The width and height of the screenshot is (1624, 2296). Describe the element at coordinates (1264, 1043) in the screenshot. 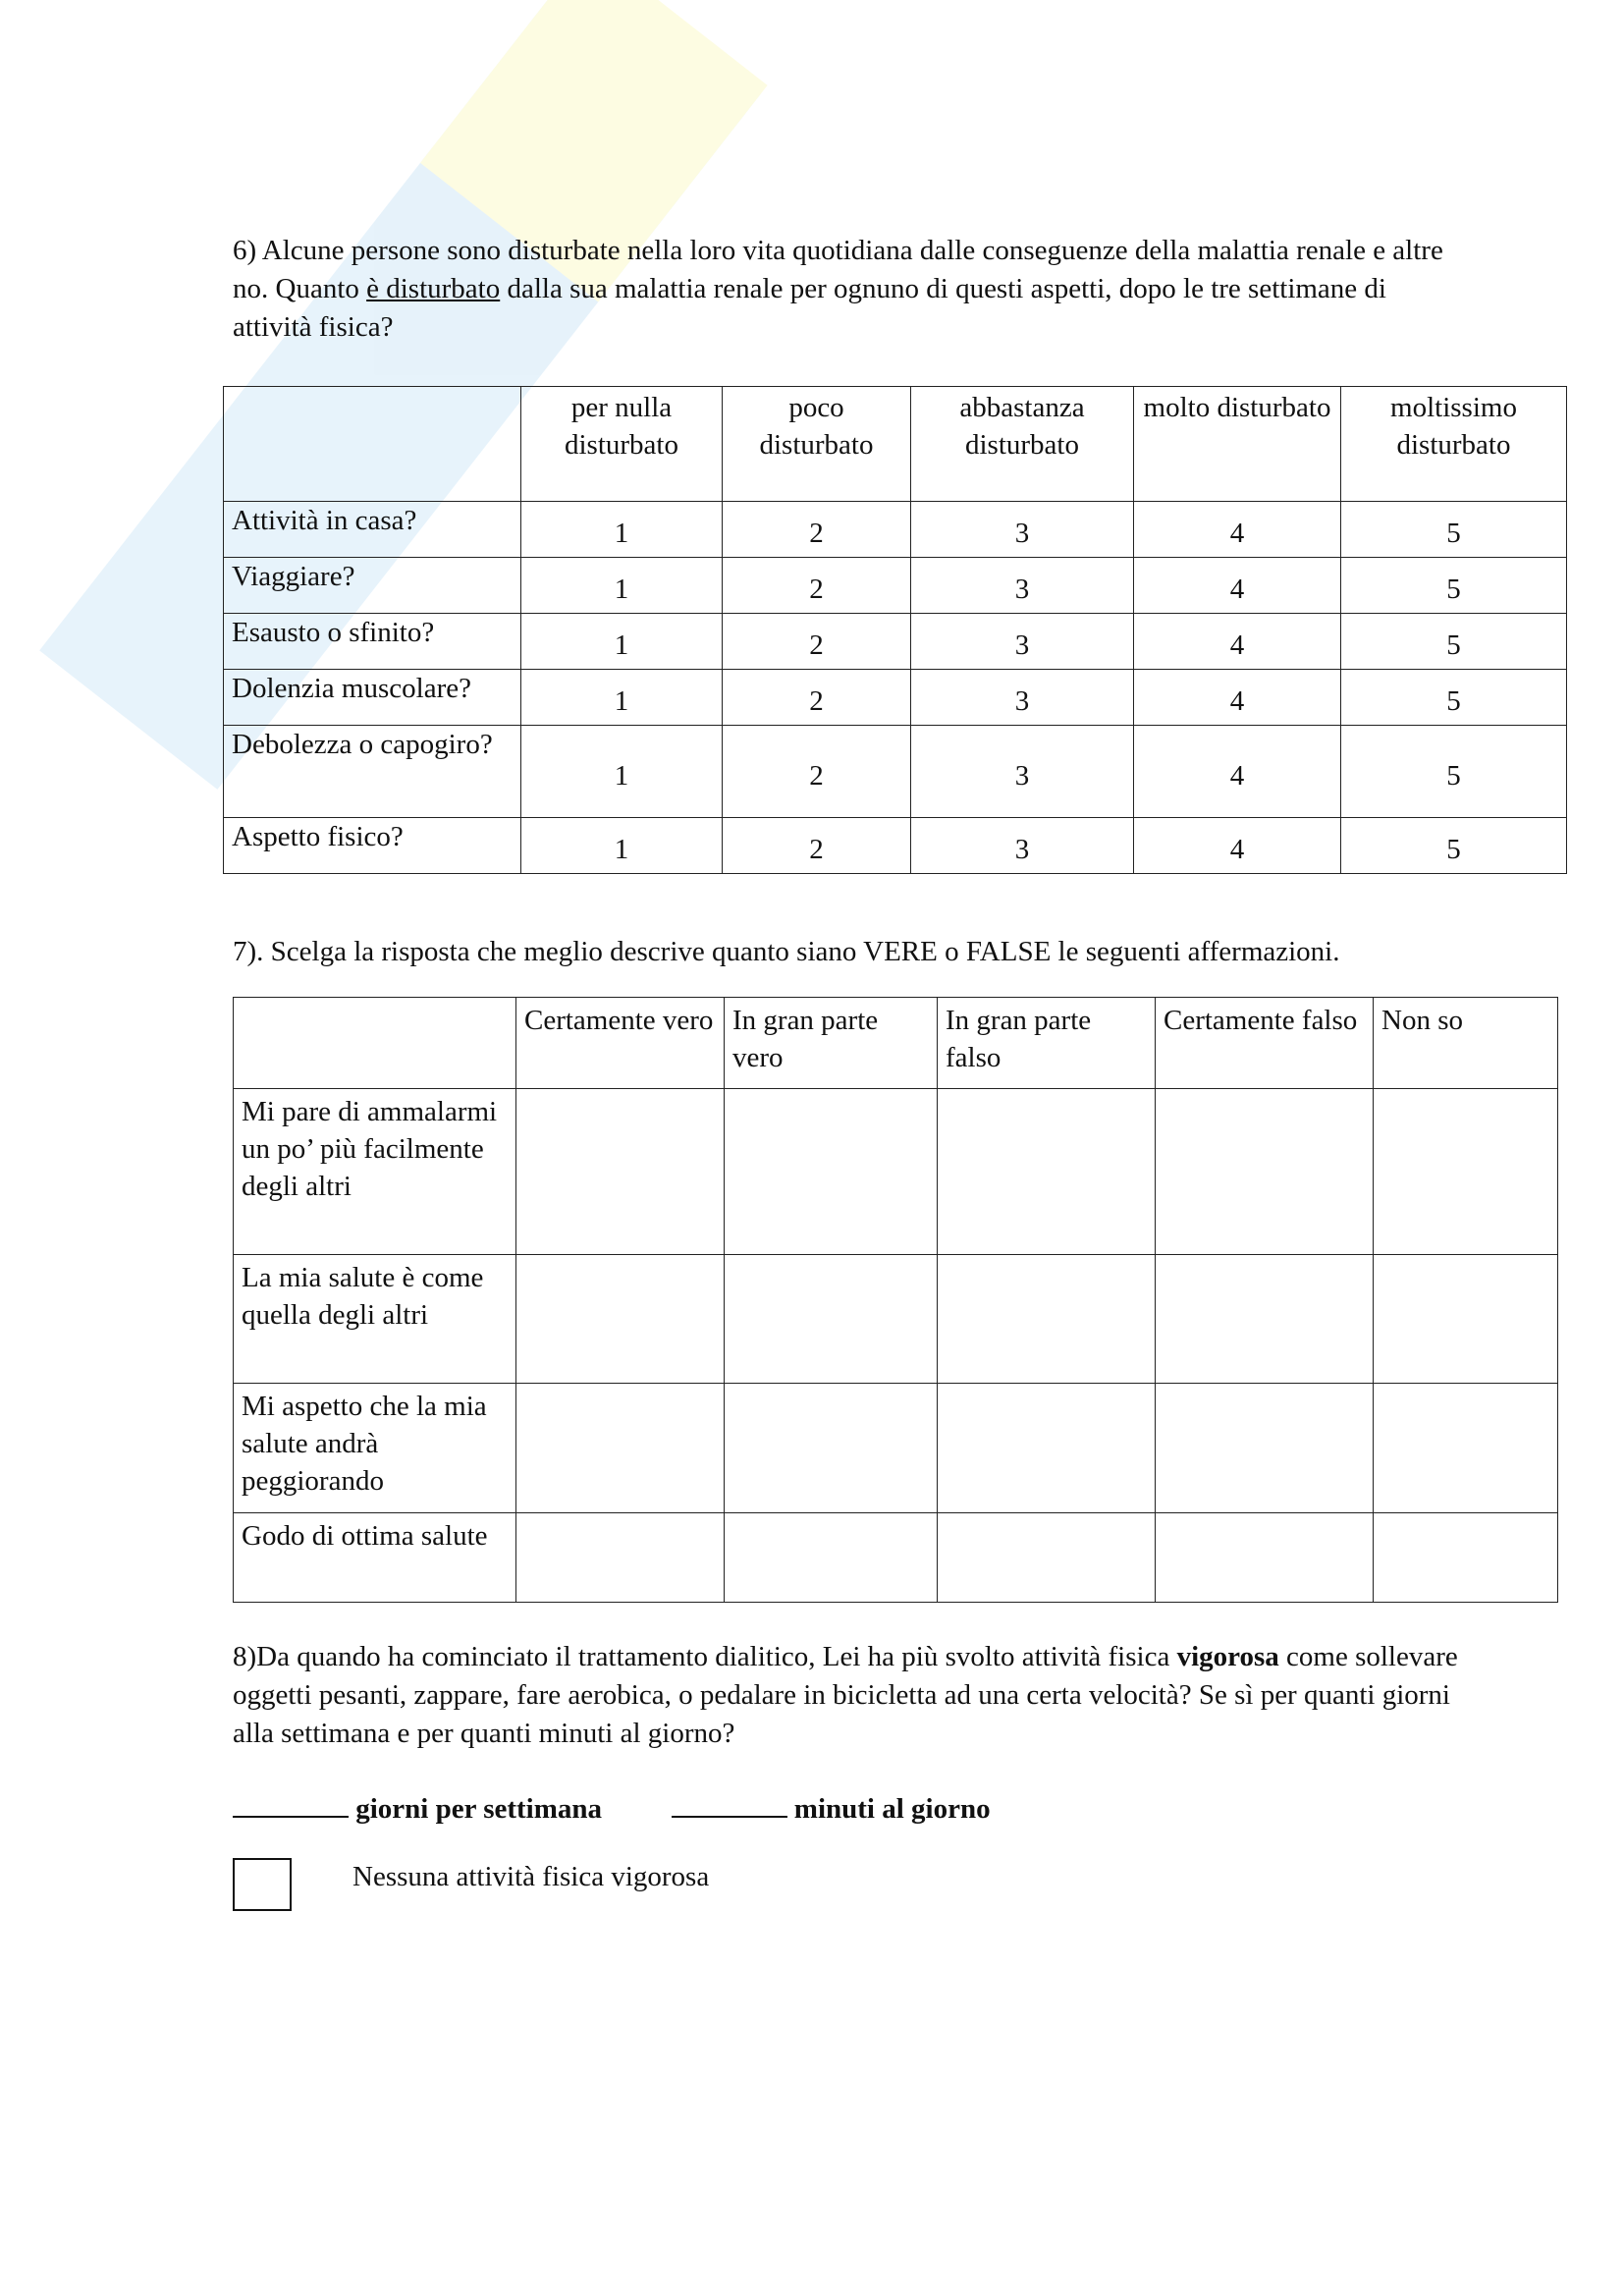

I see `column-header: Certamente falso` at that location.